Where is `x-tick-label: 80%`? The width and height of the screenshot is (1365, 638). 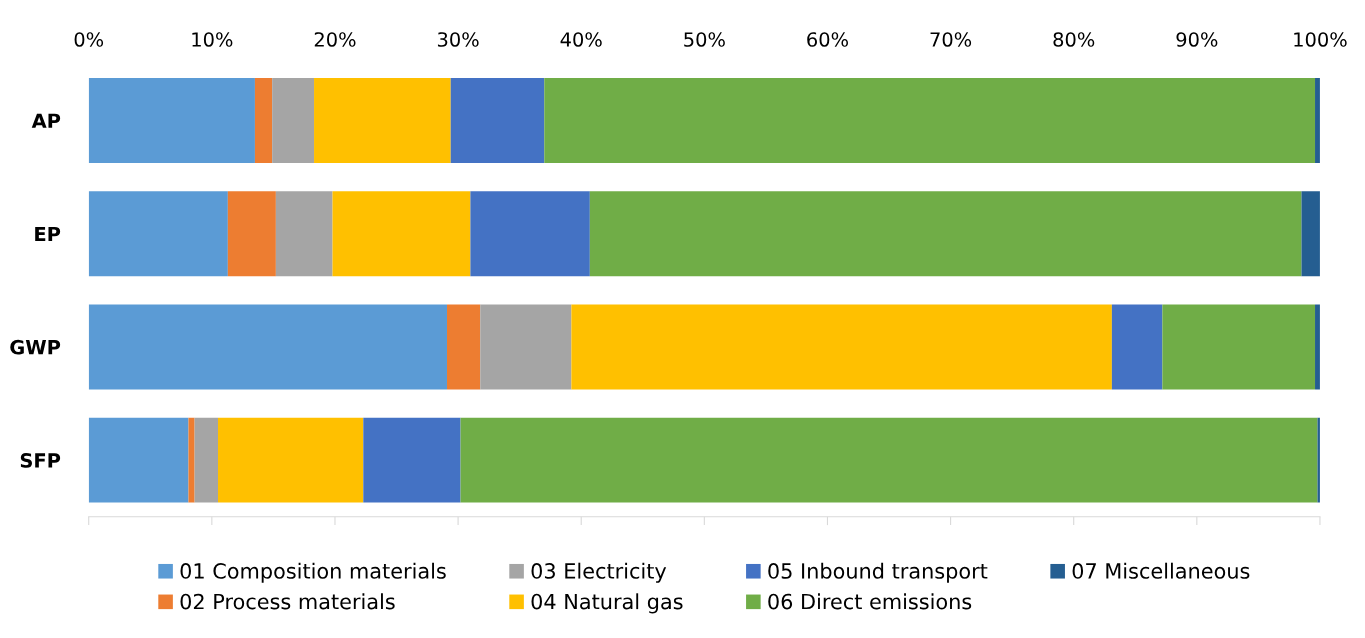 x-tick-label: 80% is located at coordinates (1074, 39).